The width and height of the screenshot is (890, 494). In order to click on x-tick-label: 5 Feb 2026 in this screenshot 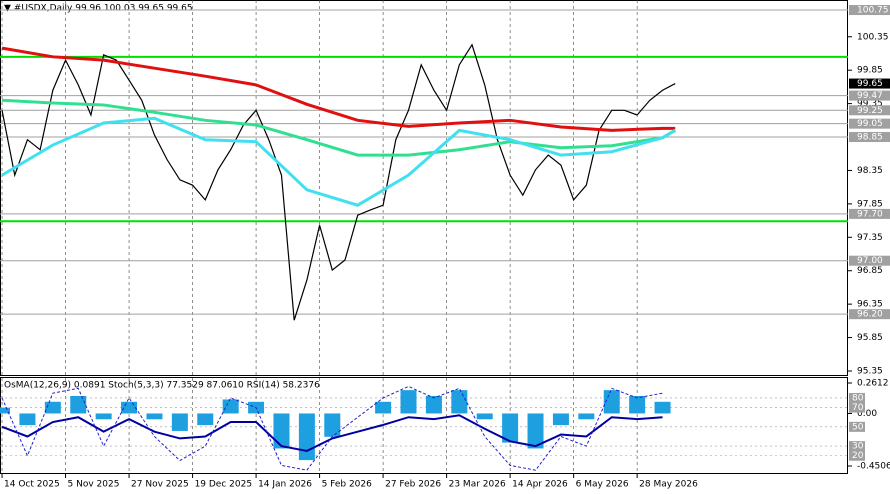, I will do `click(347, 485)`.